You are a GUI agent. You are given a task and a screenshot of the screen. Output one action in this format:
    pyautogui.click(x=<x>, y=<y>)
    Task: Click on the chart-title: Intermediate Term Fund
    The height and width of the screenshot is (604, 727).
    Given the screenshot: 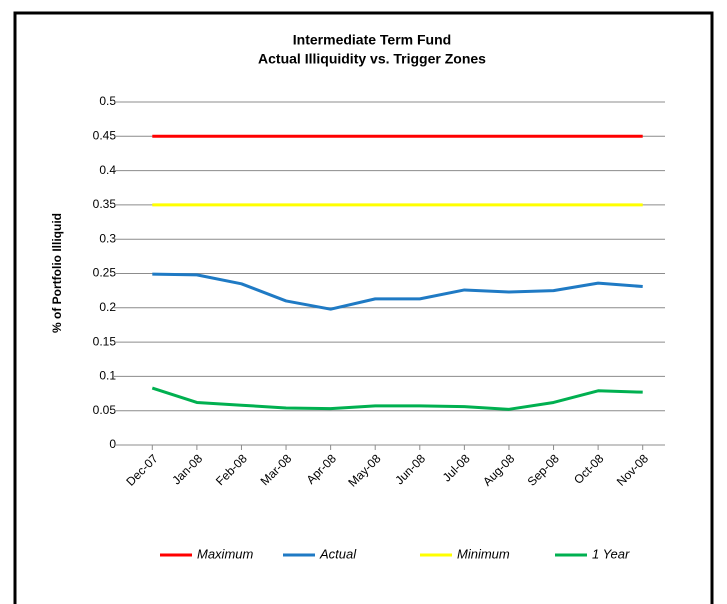 What is the action you would take?
    pyautogui.click(x=372, y=40)
    